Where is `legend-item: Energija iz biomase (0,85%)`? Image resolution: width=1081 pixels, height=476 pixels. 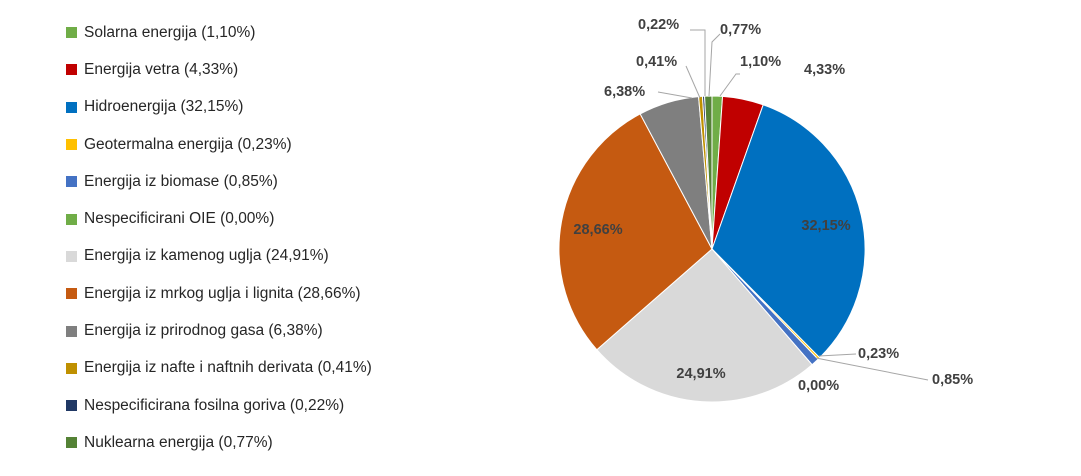
legend-item: Energija iz biomase (0,85%) is located at coordinates (286, 181).